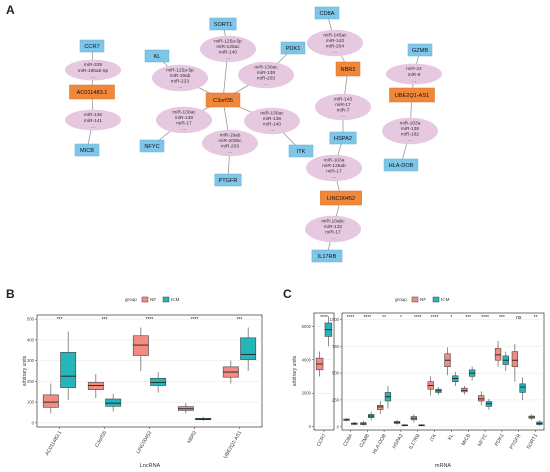 This screenshot has width=550, height=472. I want to click on lncrna-label: NBR2, so click(348, 70).